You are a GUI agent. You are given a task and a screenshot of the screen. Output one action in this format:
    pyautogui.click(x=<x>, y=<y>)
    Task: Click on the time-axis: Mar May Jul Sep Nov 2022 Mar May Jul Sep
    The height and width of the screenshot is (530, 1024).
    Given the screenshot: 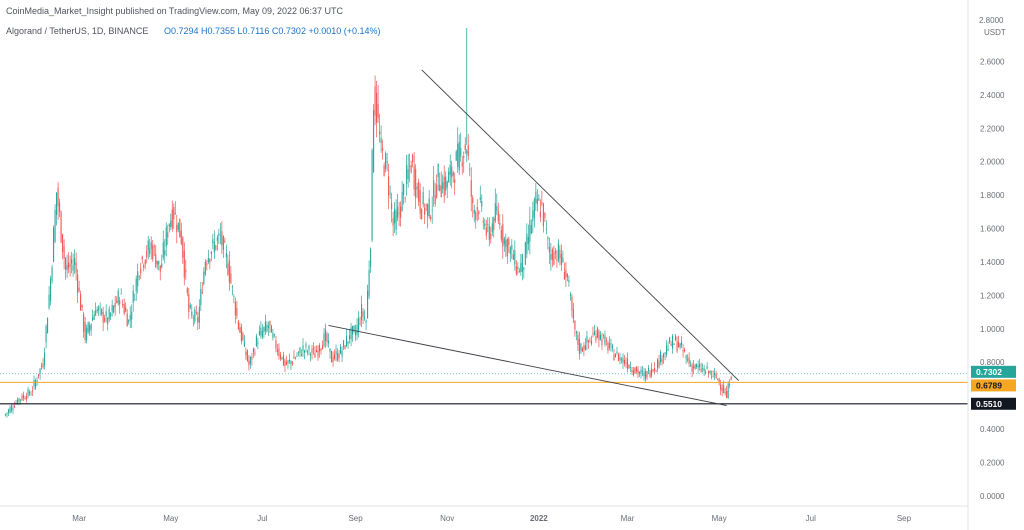 What is the action you would take?
    pyautogui.click(x=491, y=518)
    